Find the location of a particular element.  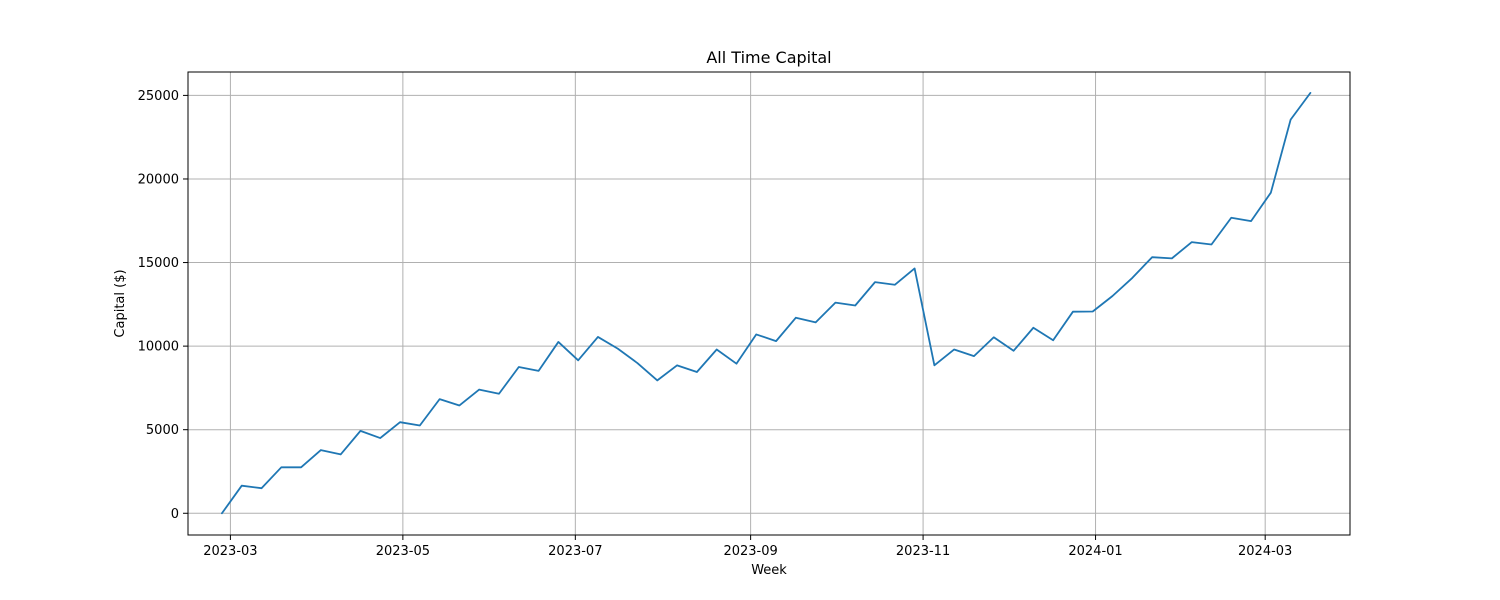

y-tick-label: 15000 is located at coordinates (158, 263).